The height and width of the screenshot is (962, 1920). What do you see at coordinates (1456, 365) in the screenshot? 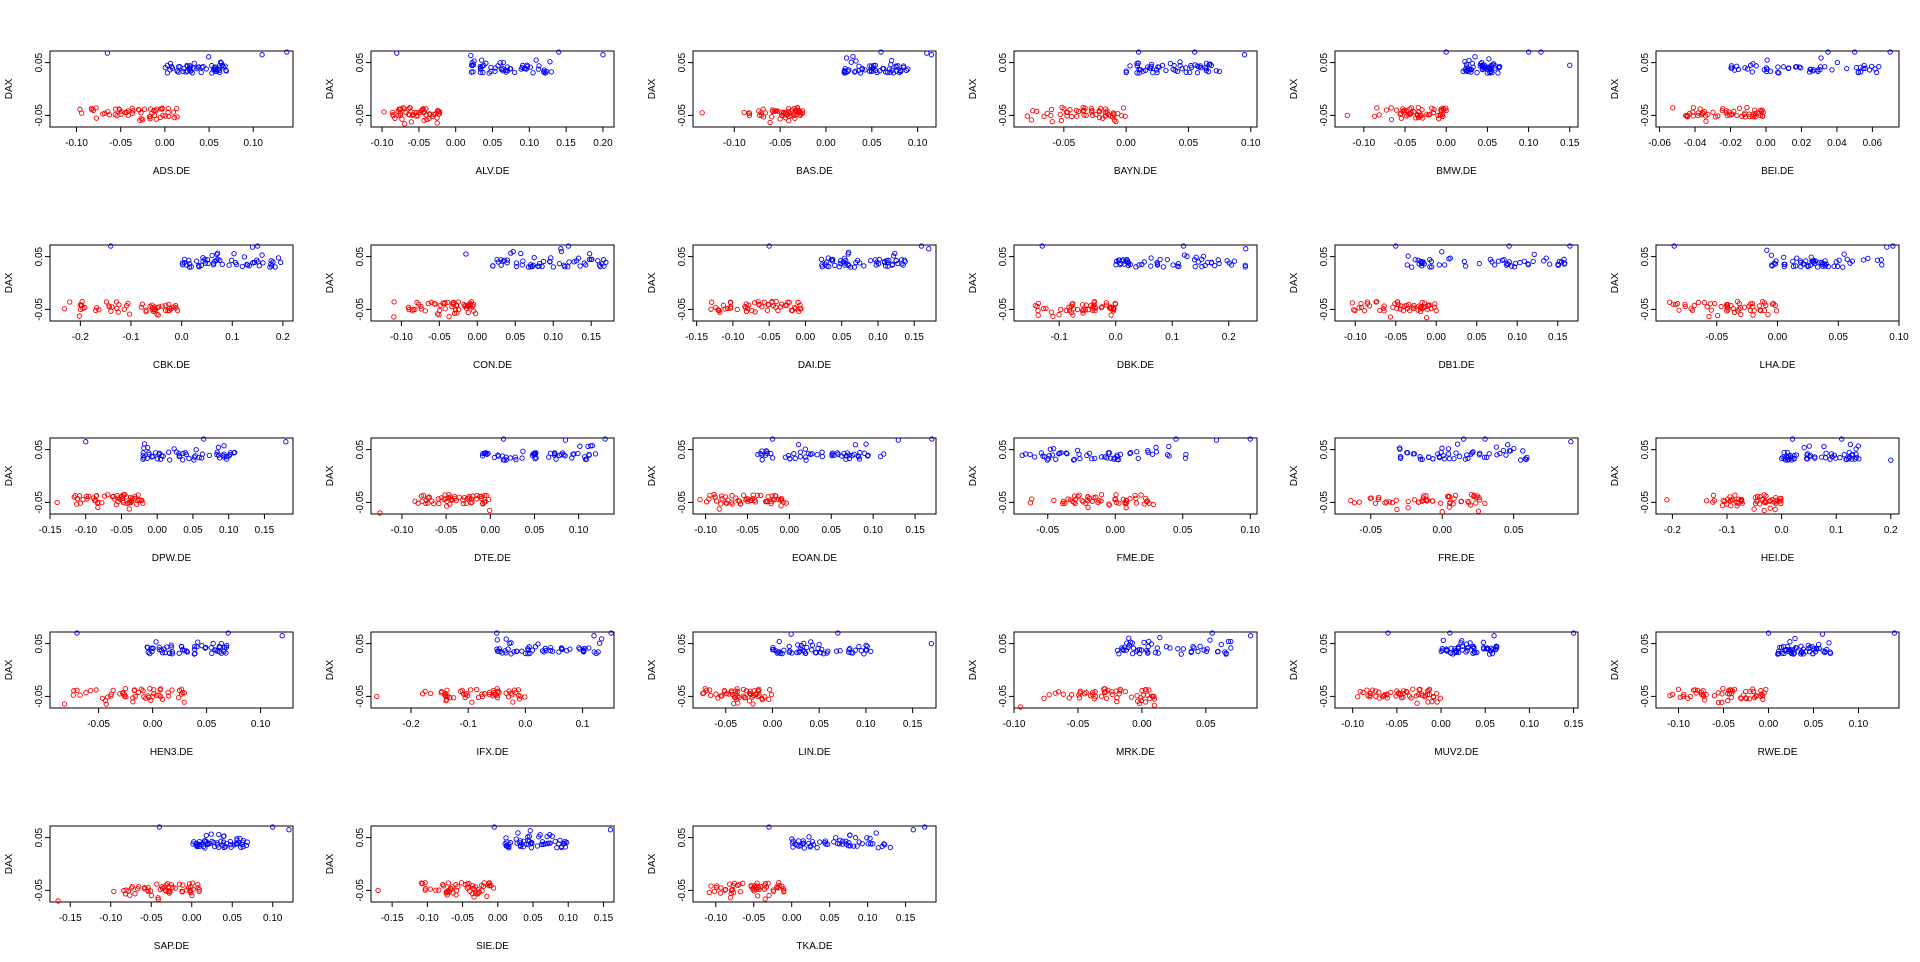
I see `x-axis-label: DB1.DE` at bounding box center [1456, 365].